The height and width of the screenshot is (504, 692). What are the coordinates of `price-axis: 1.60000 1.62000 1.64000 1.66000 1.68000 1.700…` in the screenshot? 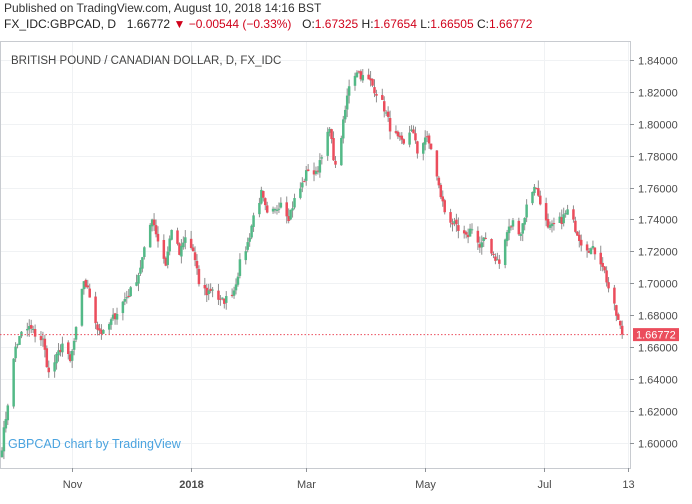 It's located at (654, 253).